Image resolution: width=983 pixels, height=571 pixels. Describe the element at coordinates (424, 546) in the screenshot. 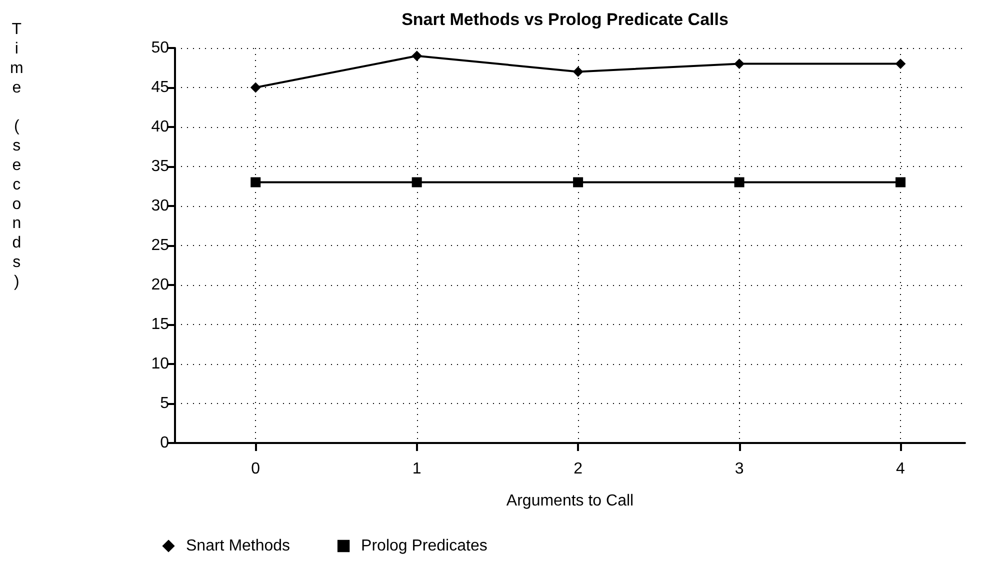

I see `legend-label: Prolog Predicates` at that location.